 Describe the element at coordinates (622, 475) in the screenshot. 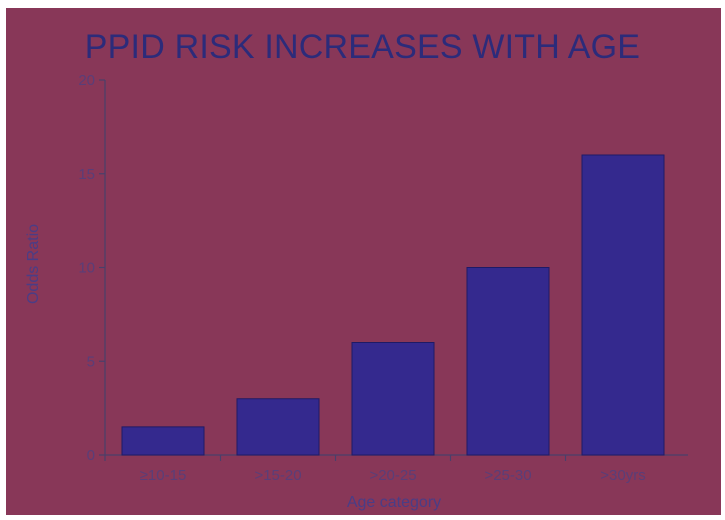

I see `x-tick-label: >30yrs` at that location.